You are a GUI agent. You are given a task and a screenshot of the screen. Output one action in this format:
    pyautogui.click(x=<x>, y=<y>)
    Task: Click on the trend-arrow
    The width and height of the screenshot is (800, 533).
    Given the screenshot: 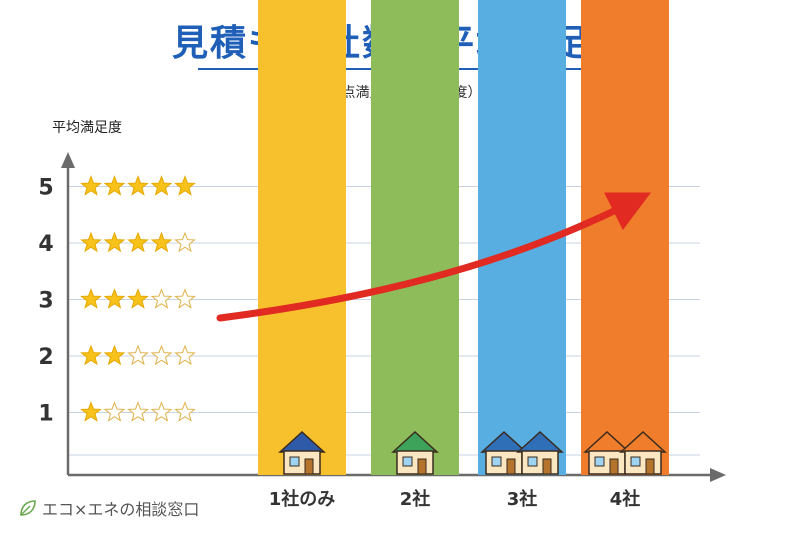 What is the action you would take?
    pyautogui.click(x=434, y=257)
    